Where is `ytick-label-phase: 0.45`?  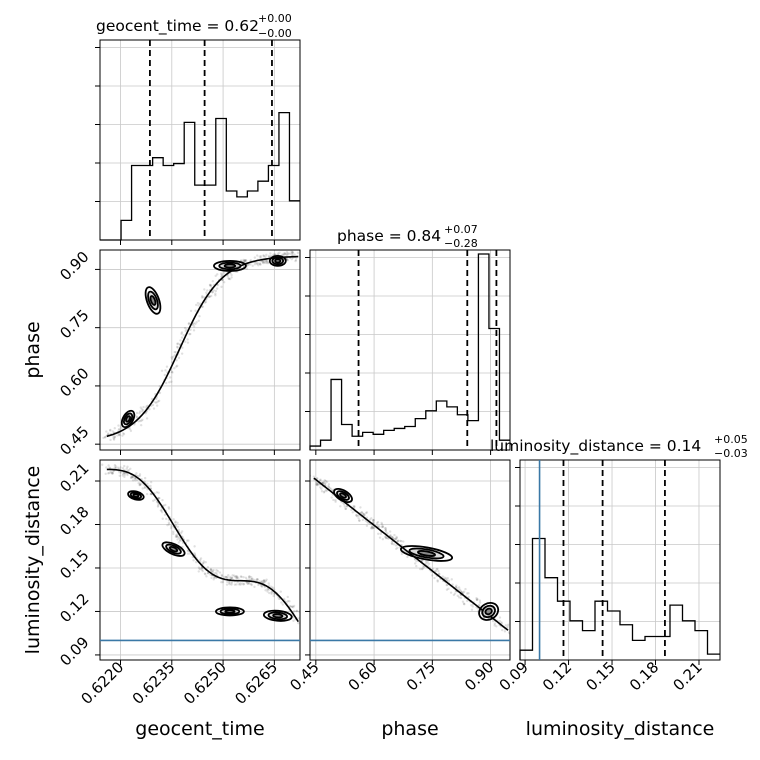
ytick-label-phase: 0.45 is located at coordinates (74, 440).